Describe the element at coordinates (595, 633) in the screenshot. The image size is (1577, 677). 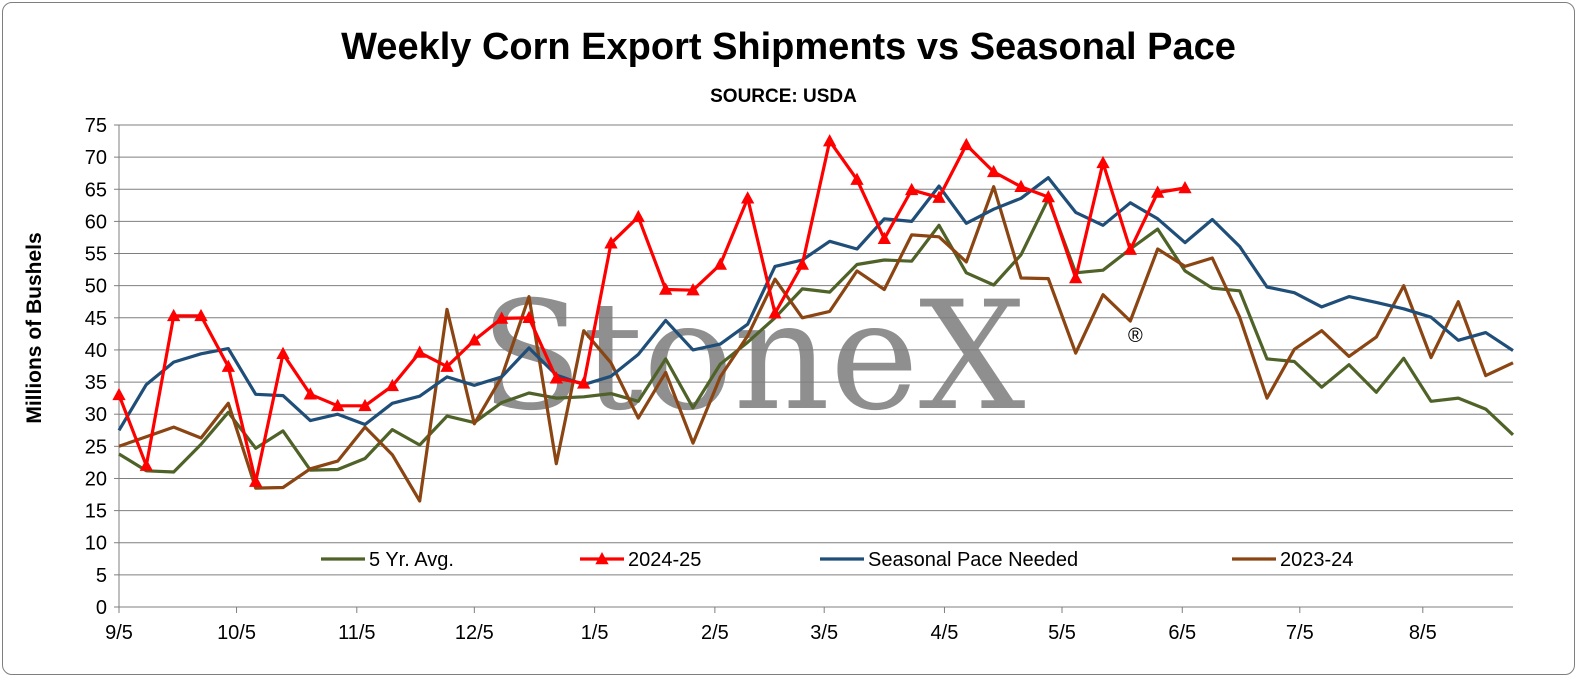
I see `x-tick-label: 1/5` at that location.